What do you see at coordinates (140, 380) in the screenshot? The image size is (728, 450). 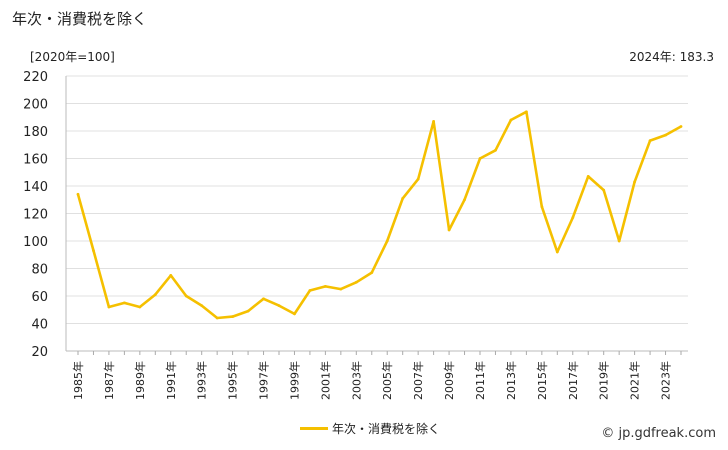 I see `x-tick-label: 1989年` at bounding box center [140, 380].